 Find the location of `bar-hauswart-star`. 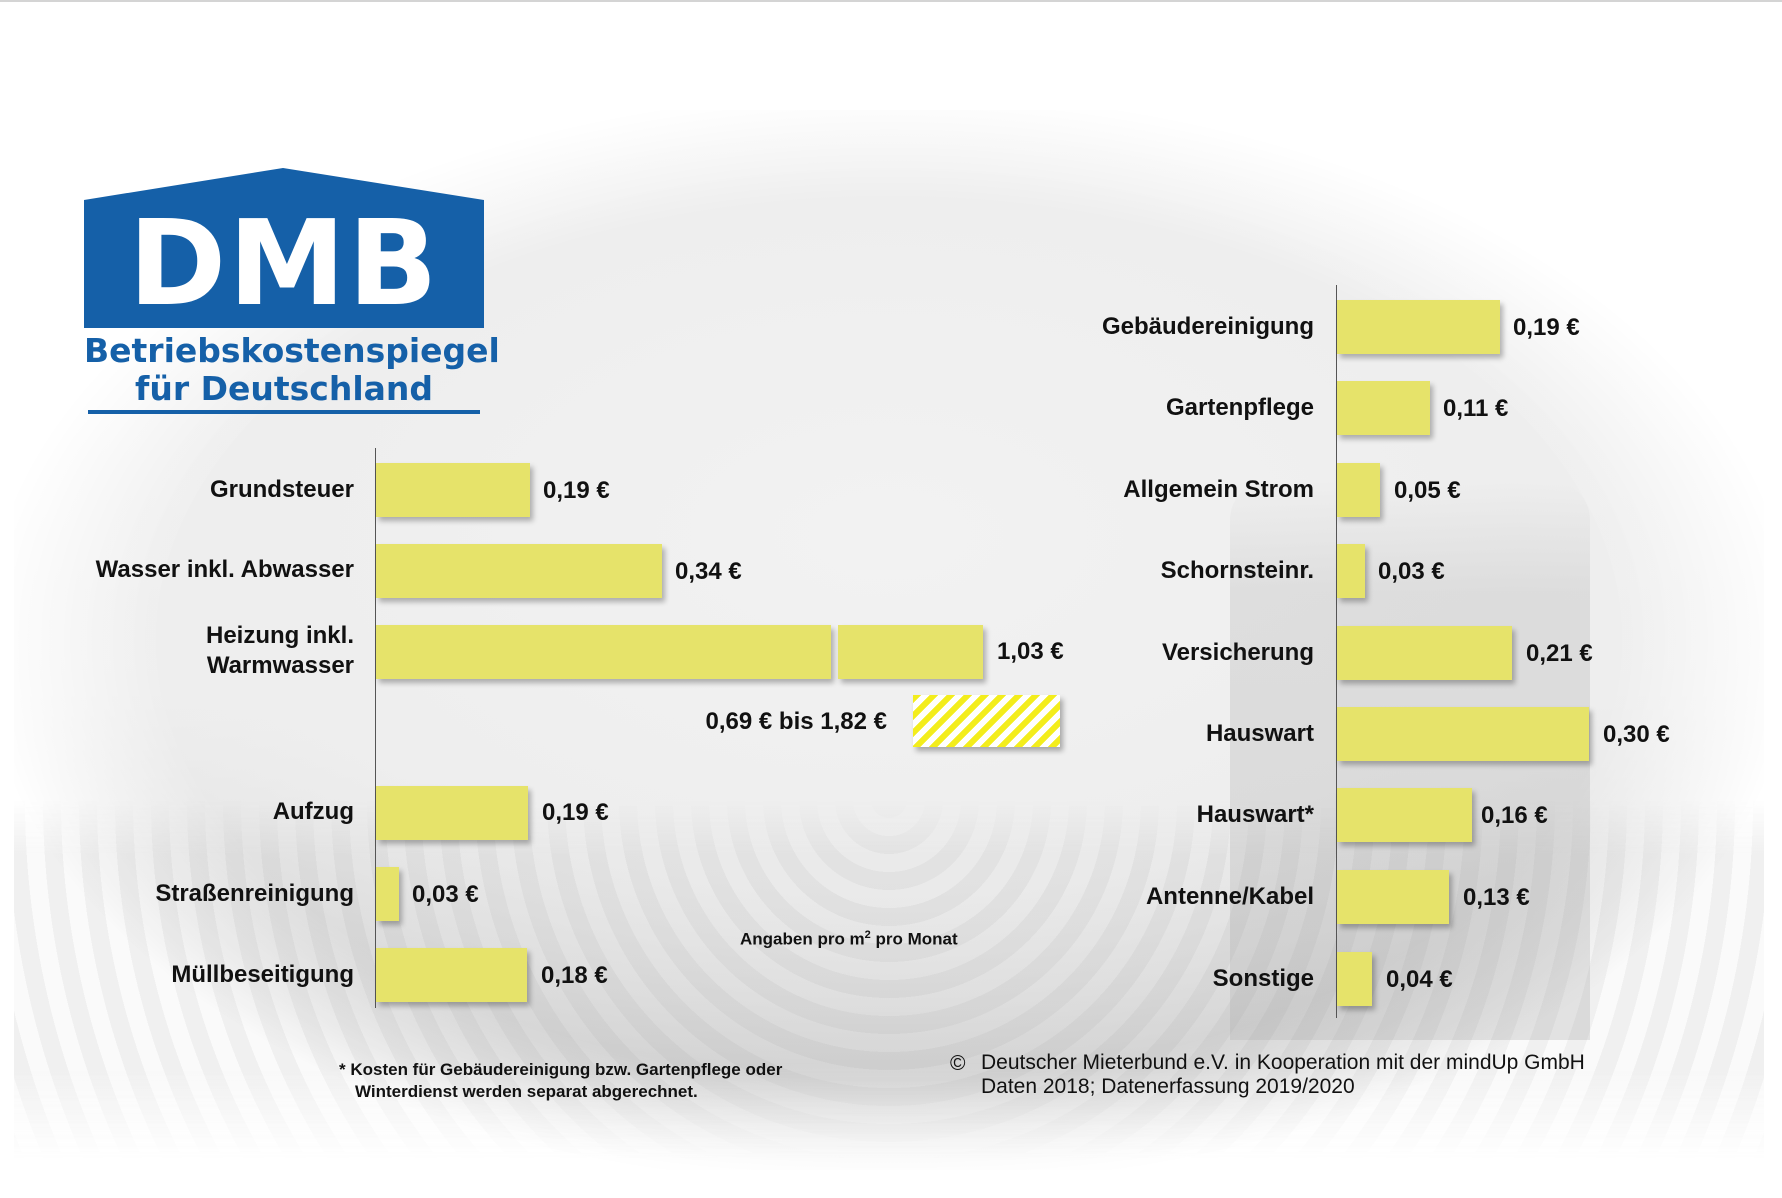

bar-hauswart-star is located at coordinates (1404, 815).